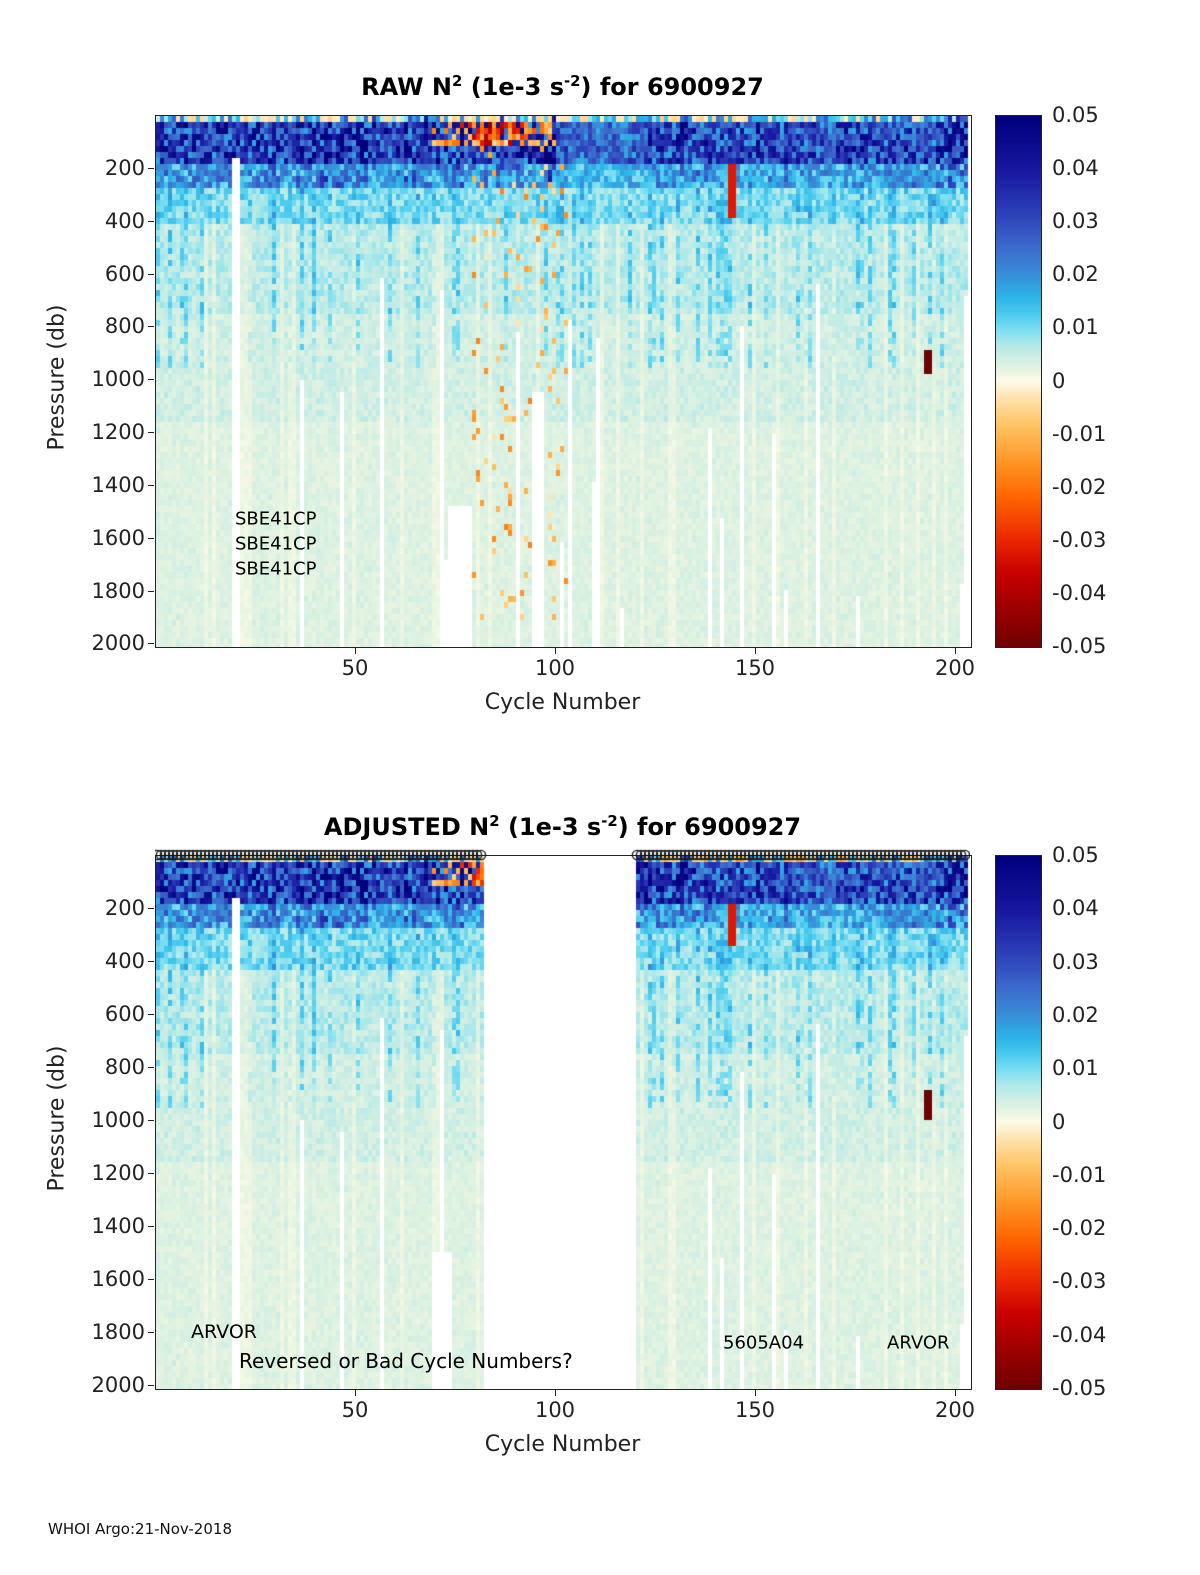 The width and height of the screenshot is (1200, 1575). I want to click on adjusted-chart-title: ADJUSTED N2 (1e-3 s-2) for 6900927, so click(562, 826).